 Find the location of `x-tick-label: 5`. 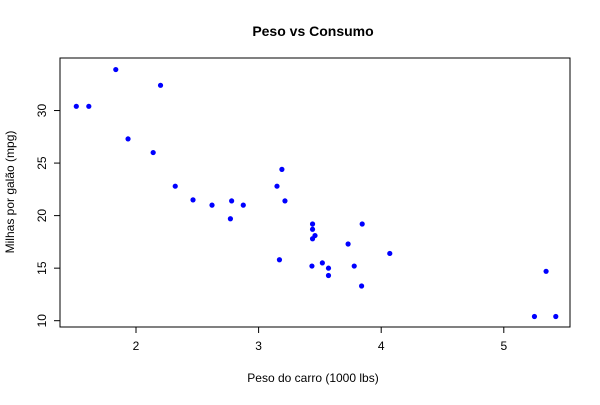

x-tick-label: 5 is located at coordinates (503, 346).